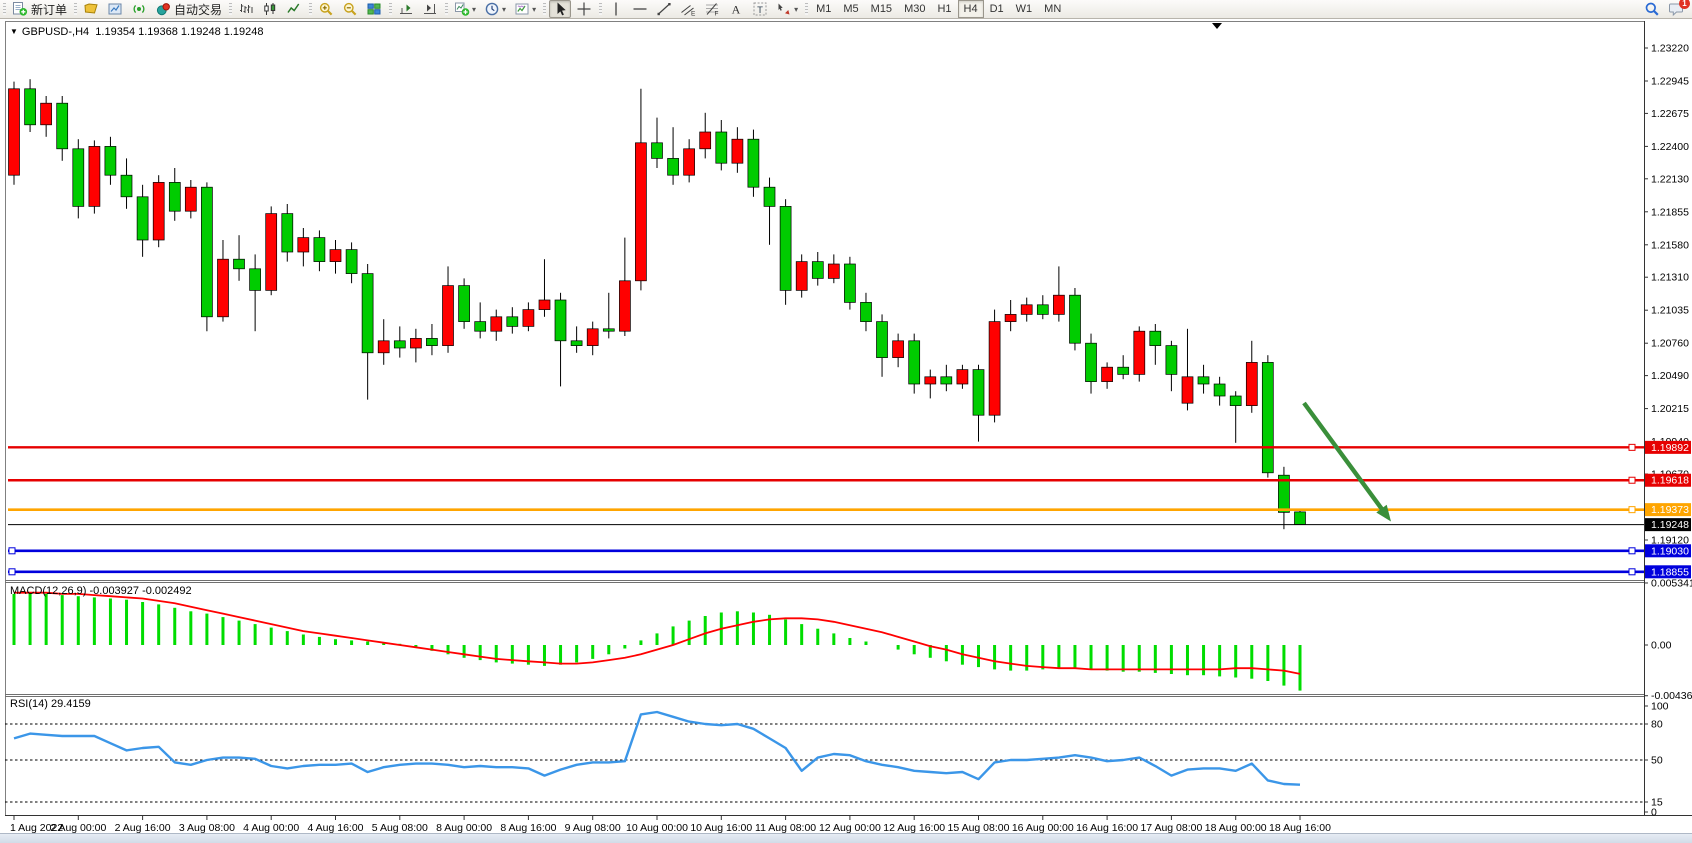 The height and width of the screenshot is (843, 1692). Describe the element at coordinates (36, 828) in the screenshot. I see `time-tick-label: 1 Aug 2022` at that location.